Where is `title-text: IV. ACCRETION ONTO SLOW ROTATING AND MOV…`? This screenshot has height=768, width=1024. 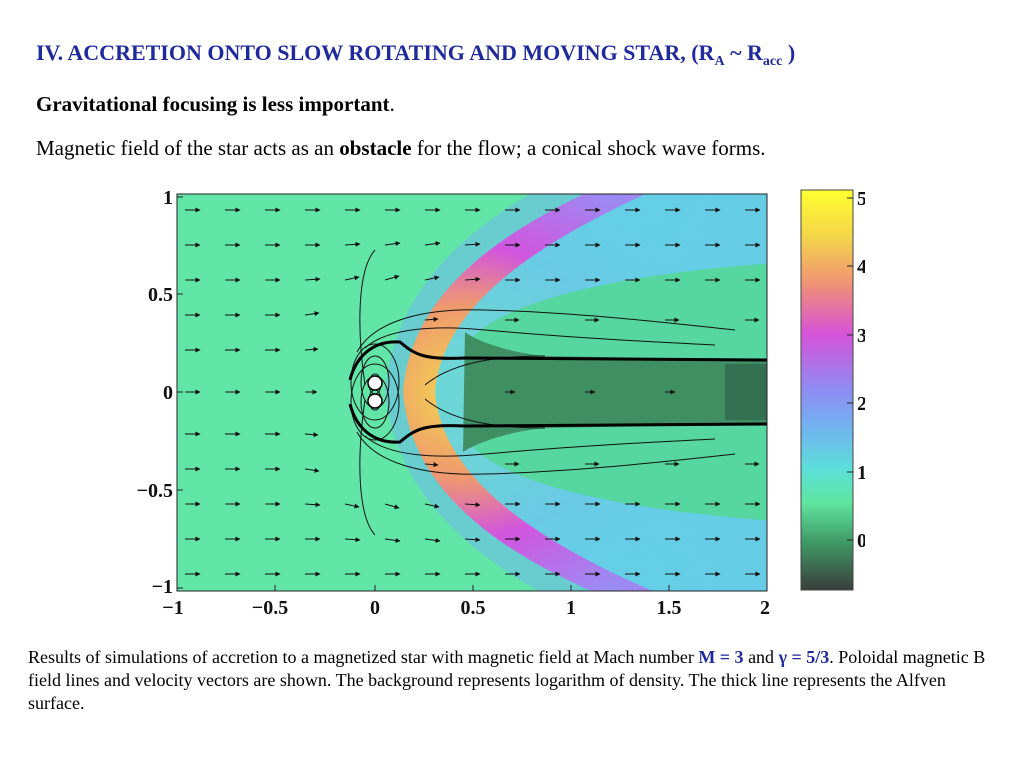
title-text: IV. ACCRETION ONTO SLOW ROTATING AND MOV… is located at coordinates (375, 52).